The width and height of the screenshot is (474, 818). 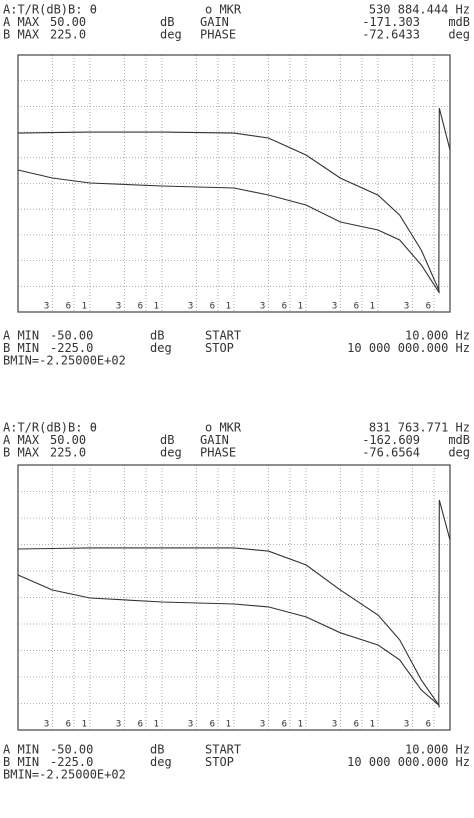 What do you see at coordinates (391, 453) in the screenshot?
I see `header-text: -76.6564` at bounding box center [391, 453].